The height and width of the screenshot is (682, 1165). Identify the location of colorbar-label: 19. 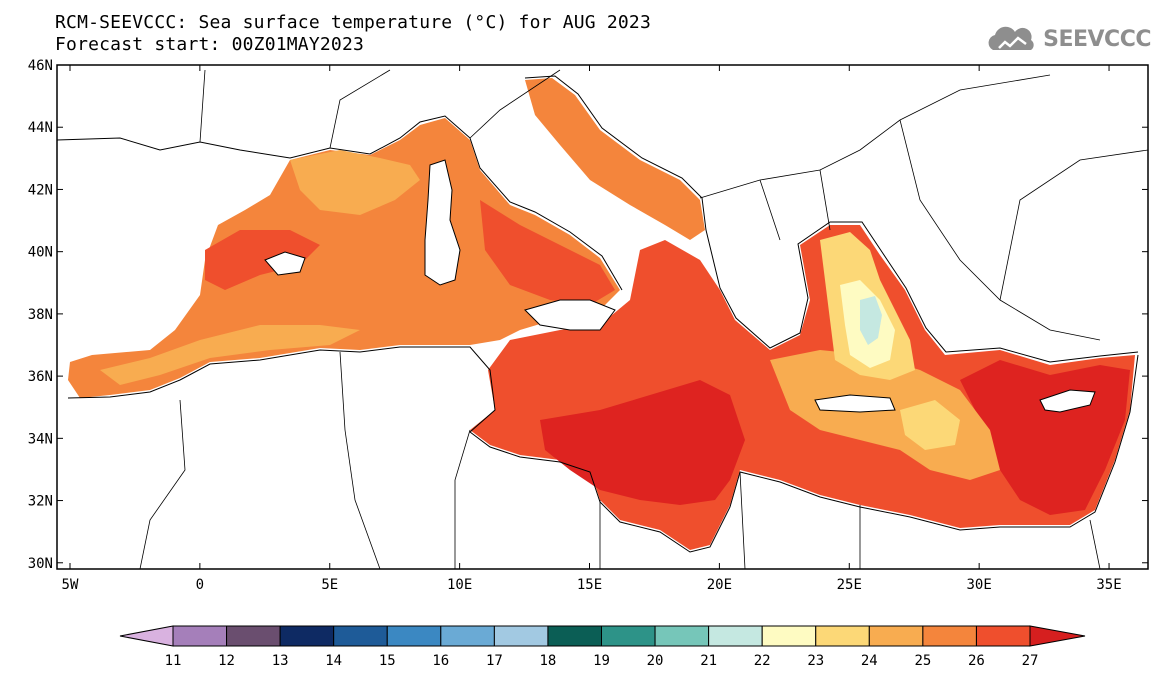
(601, 661).